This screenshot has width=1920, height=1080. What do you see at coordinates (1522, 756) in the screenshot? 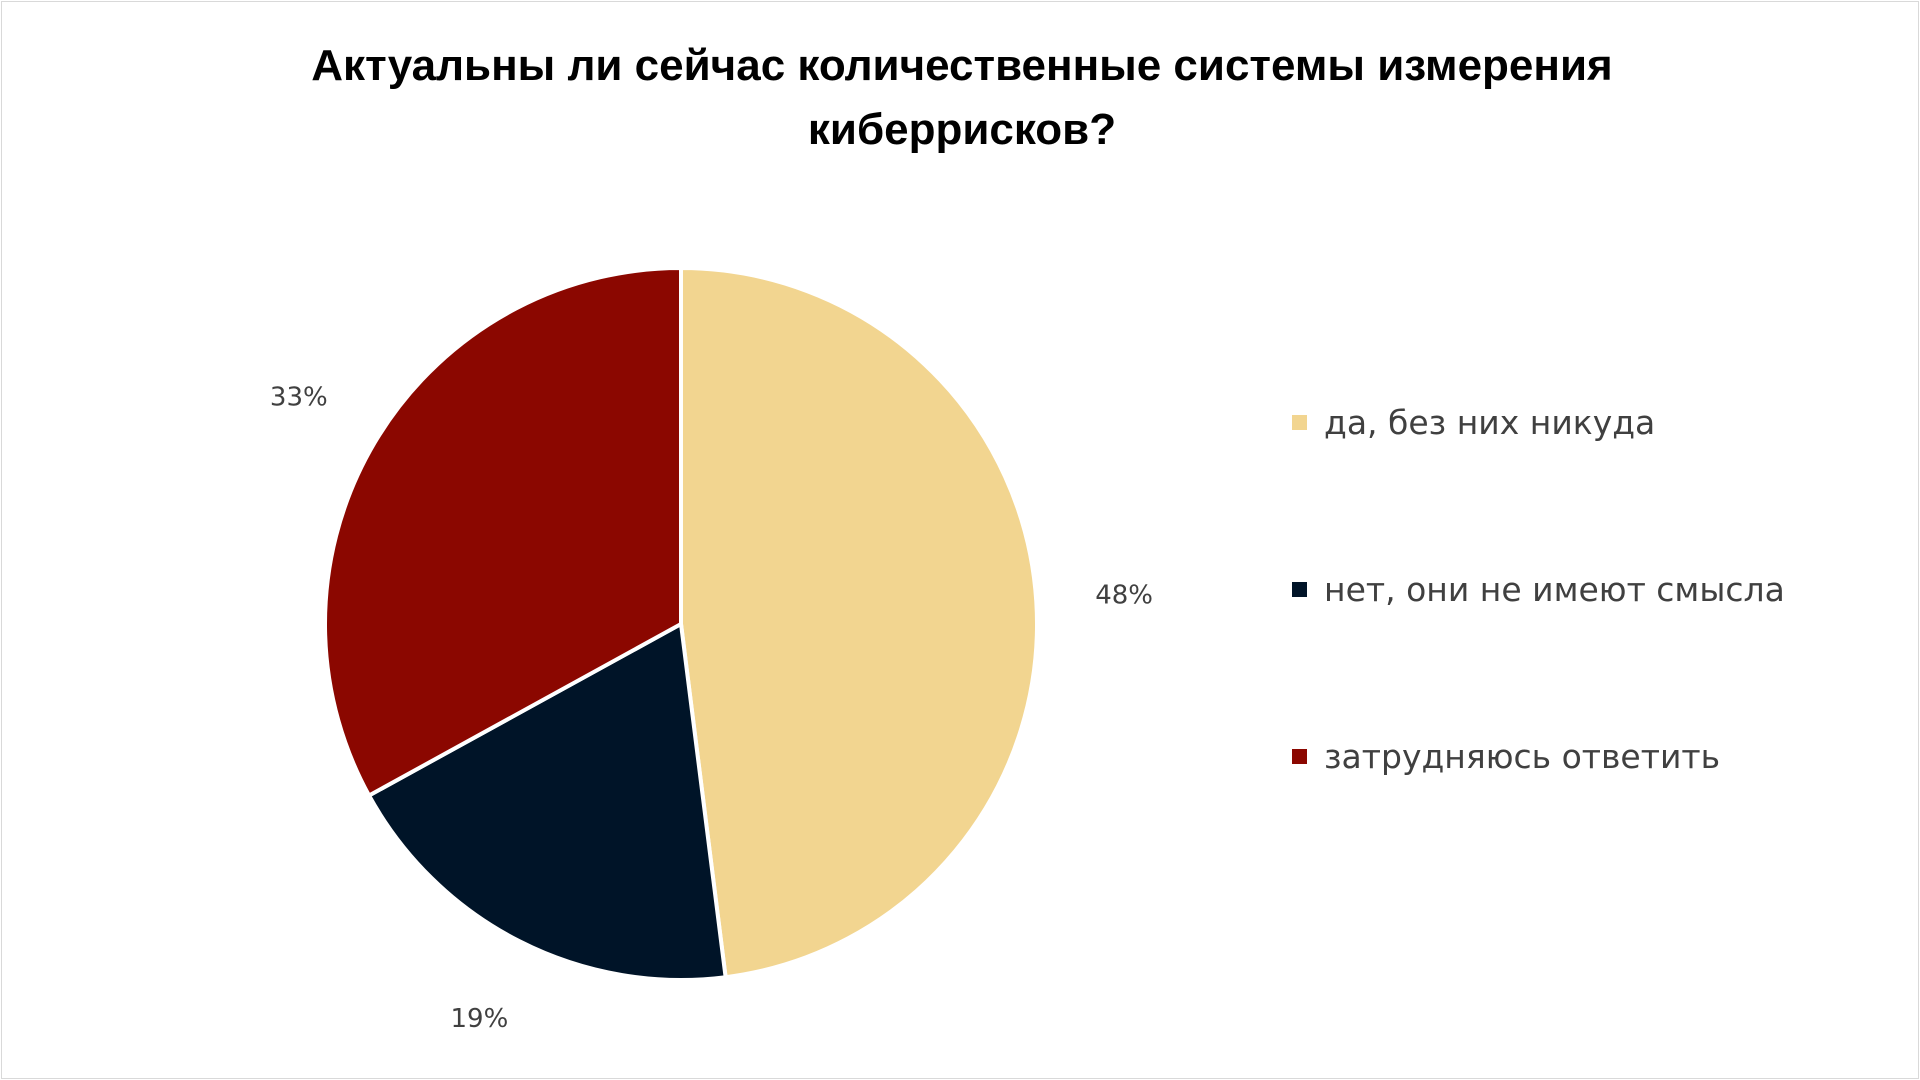
I see `legend-label-unsure: затрудняюсь ответить` at bounding box center [1522, 756].